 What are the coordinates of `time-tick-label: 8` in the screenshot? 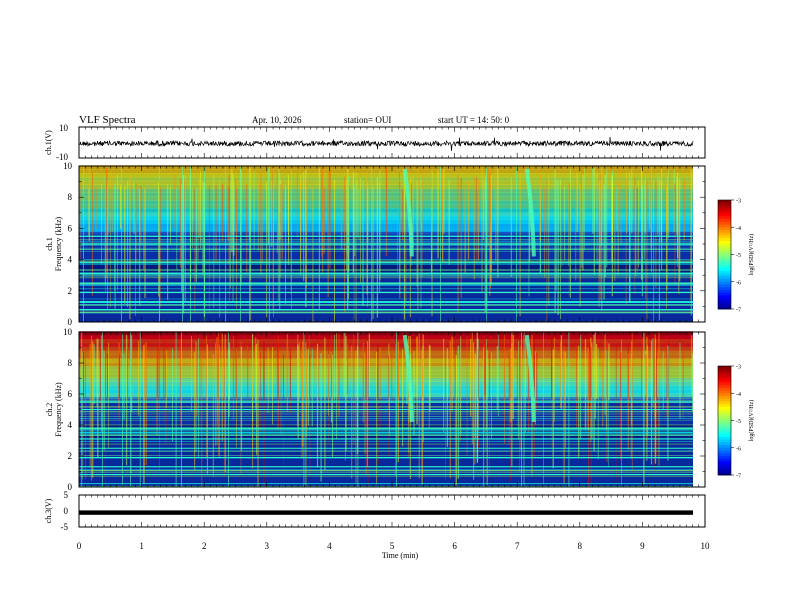 It's located at (580, 546).